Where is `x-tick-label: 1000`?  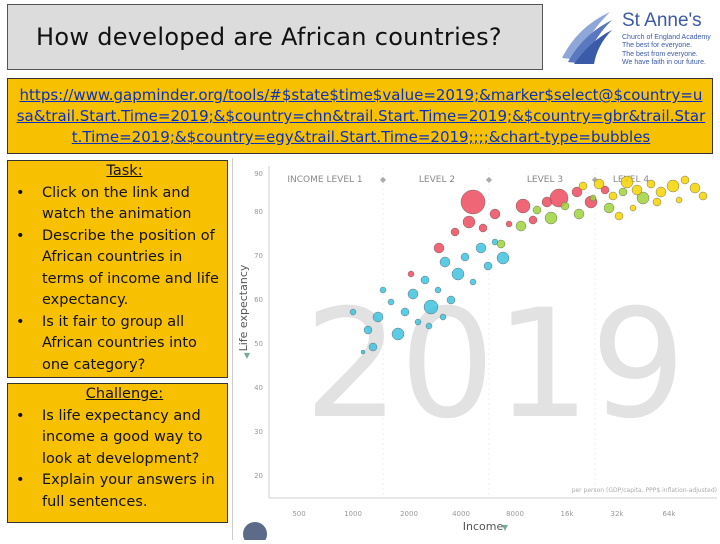
x-tick-label: 1000 is located at coordinates (353, 514).